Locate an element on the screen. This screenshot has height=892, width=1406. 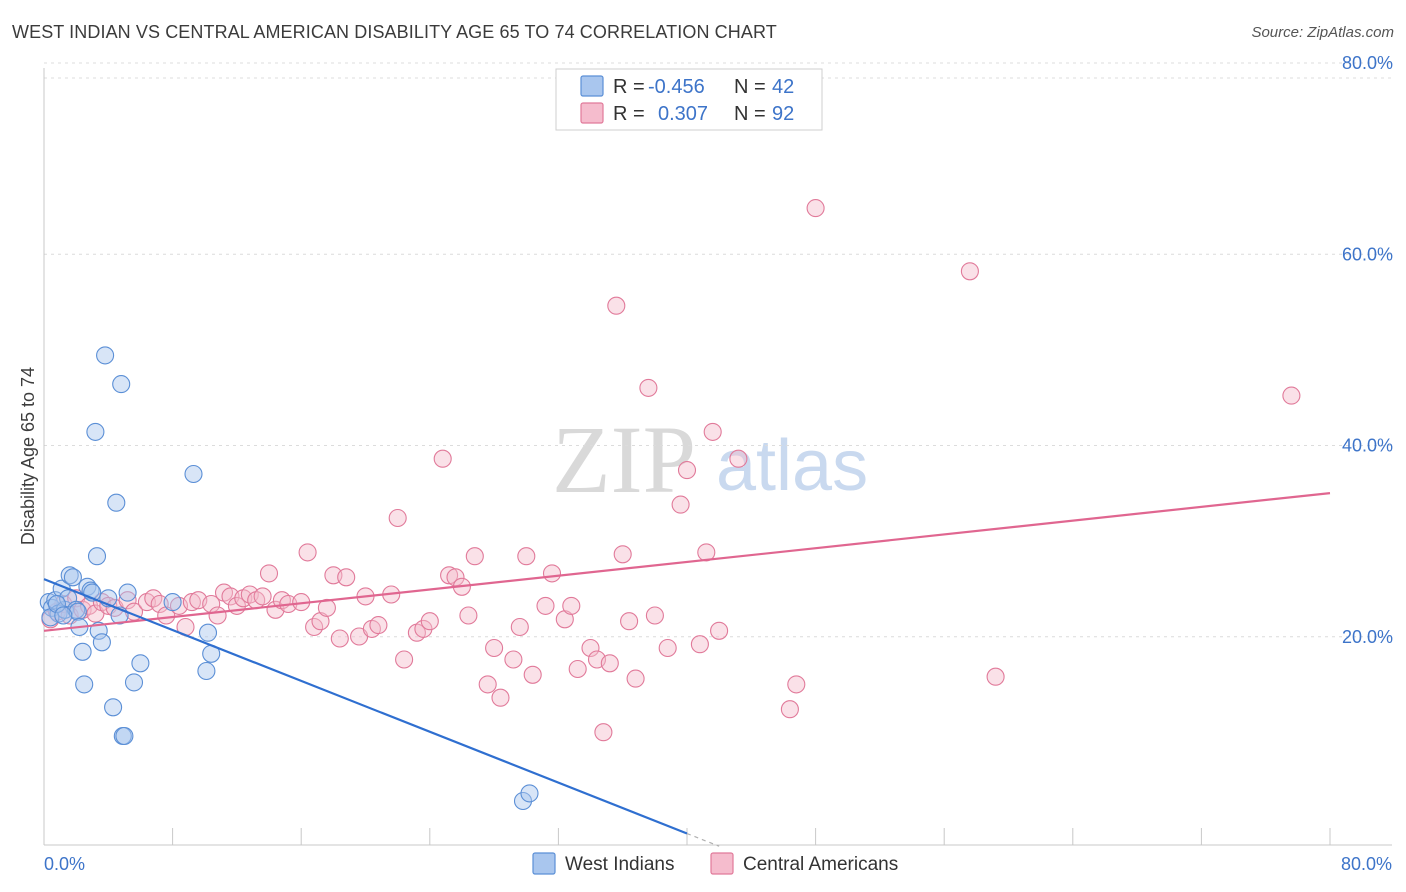
central-americans-trend-line is located at coordinates (687, 562).